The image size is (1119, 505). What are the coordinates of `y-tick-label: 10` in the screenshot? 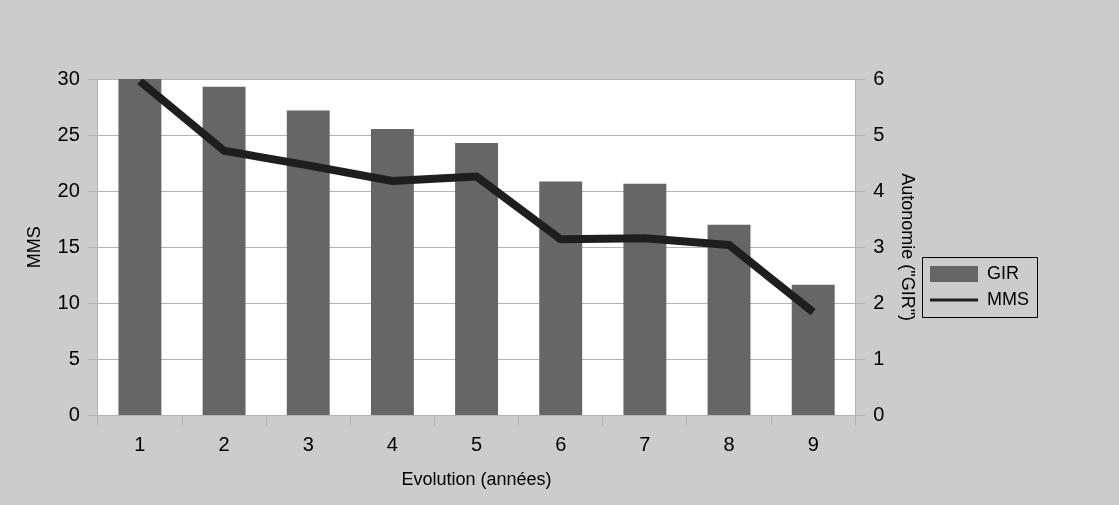 It's located at (68, 301).